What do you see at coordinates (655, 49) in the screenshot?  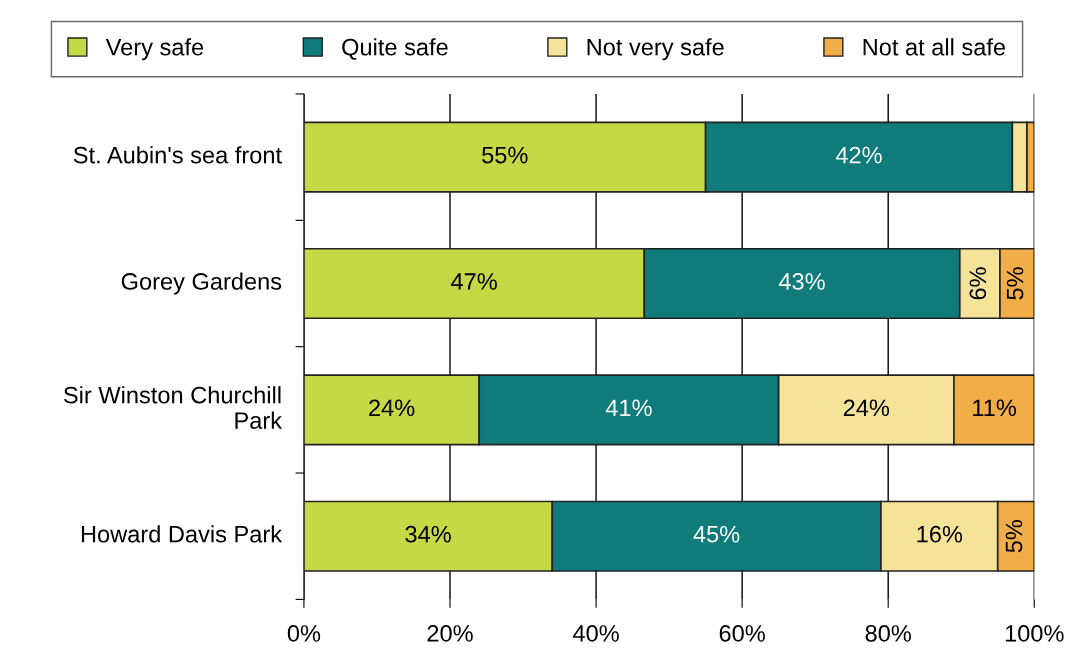 I see `legend-label: Not very safe` at bounding box center [655, 49].